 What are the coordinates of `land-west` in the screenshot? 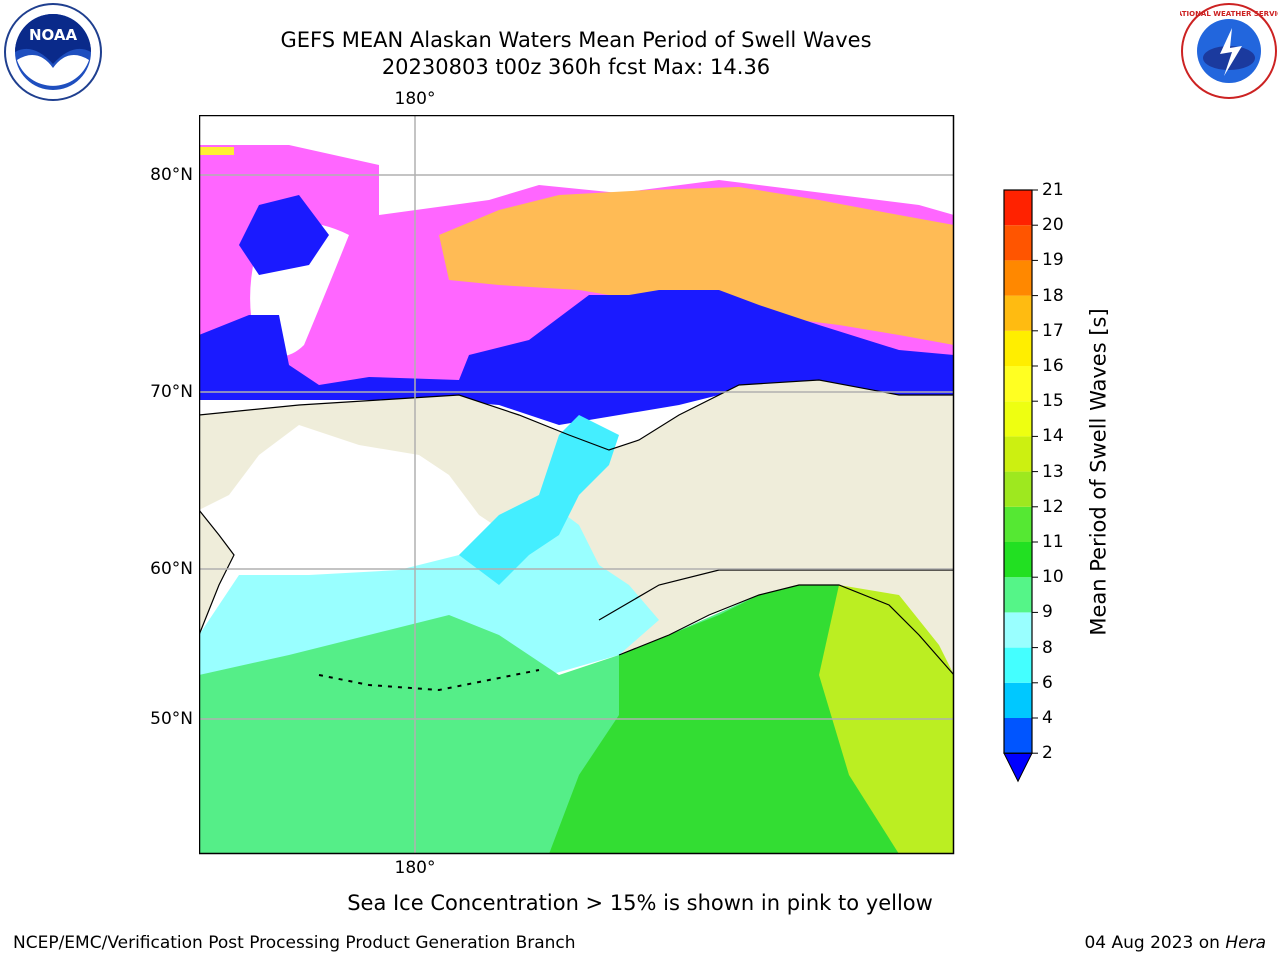 It's located at (216, 572).